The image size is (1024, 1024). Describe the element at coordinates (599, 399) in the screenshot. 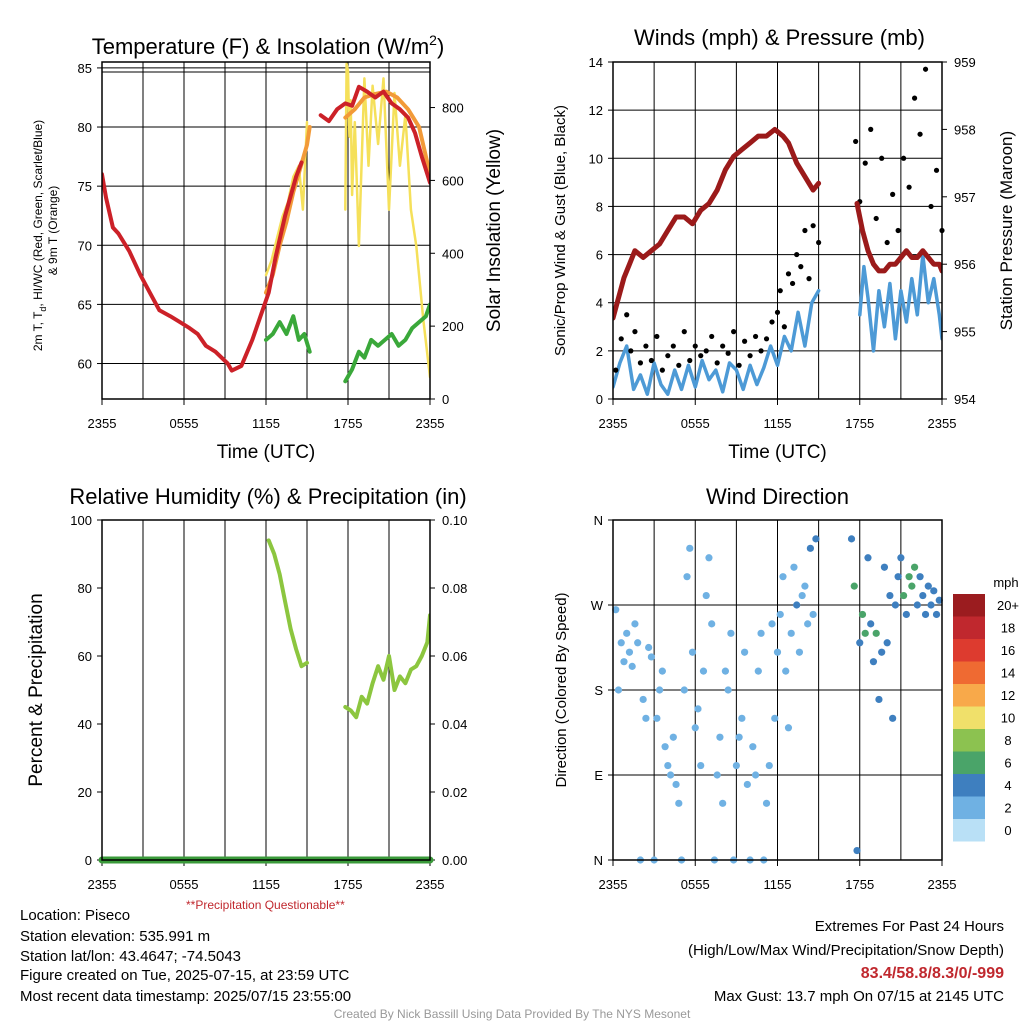

I see `wind-ytick-label: 0` at that location.